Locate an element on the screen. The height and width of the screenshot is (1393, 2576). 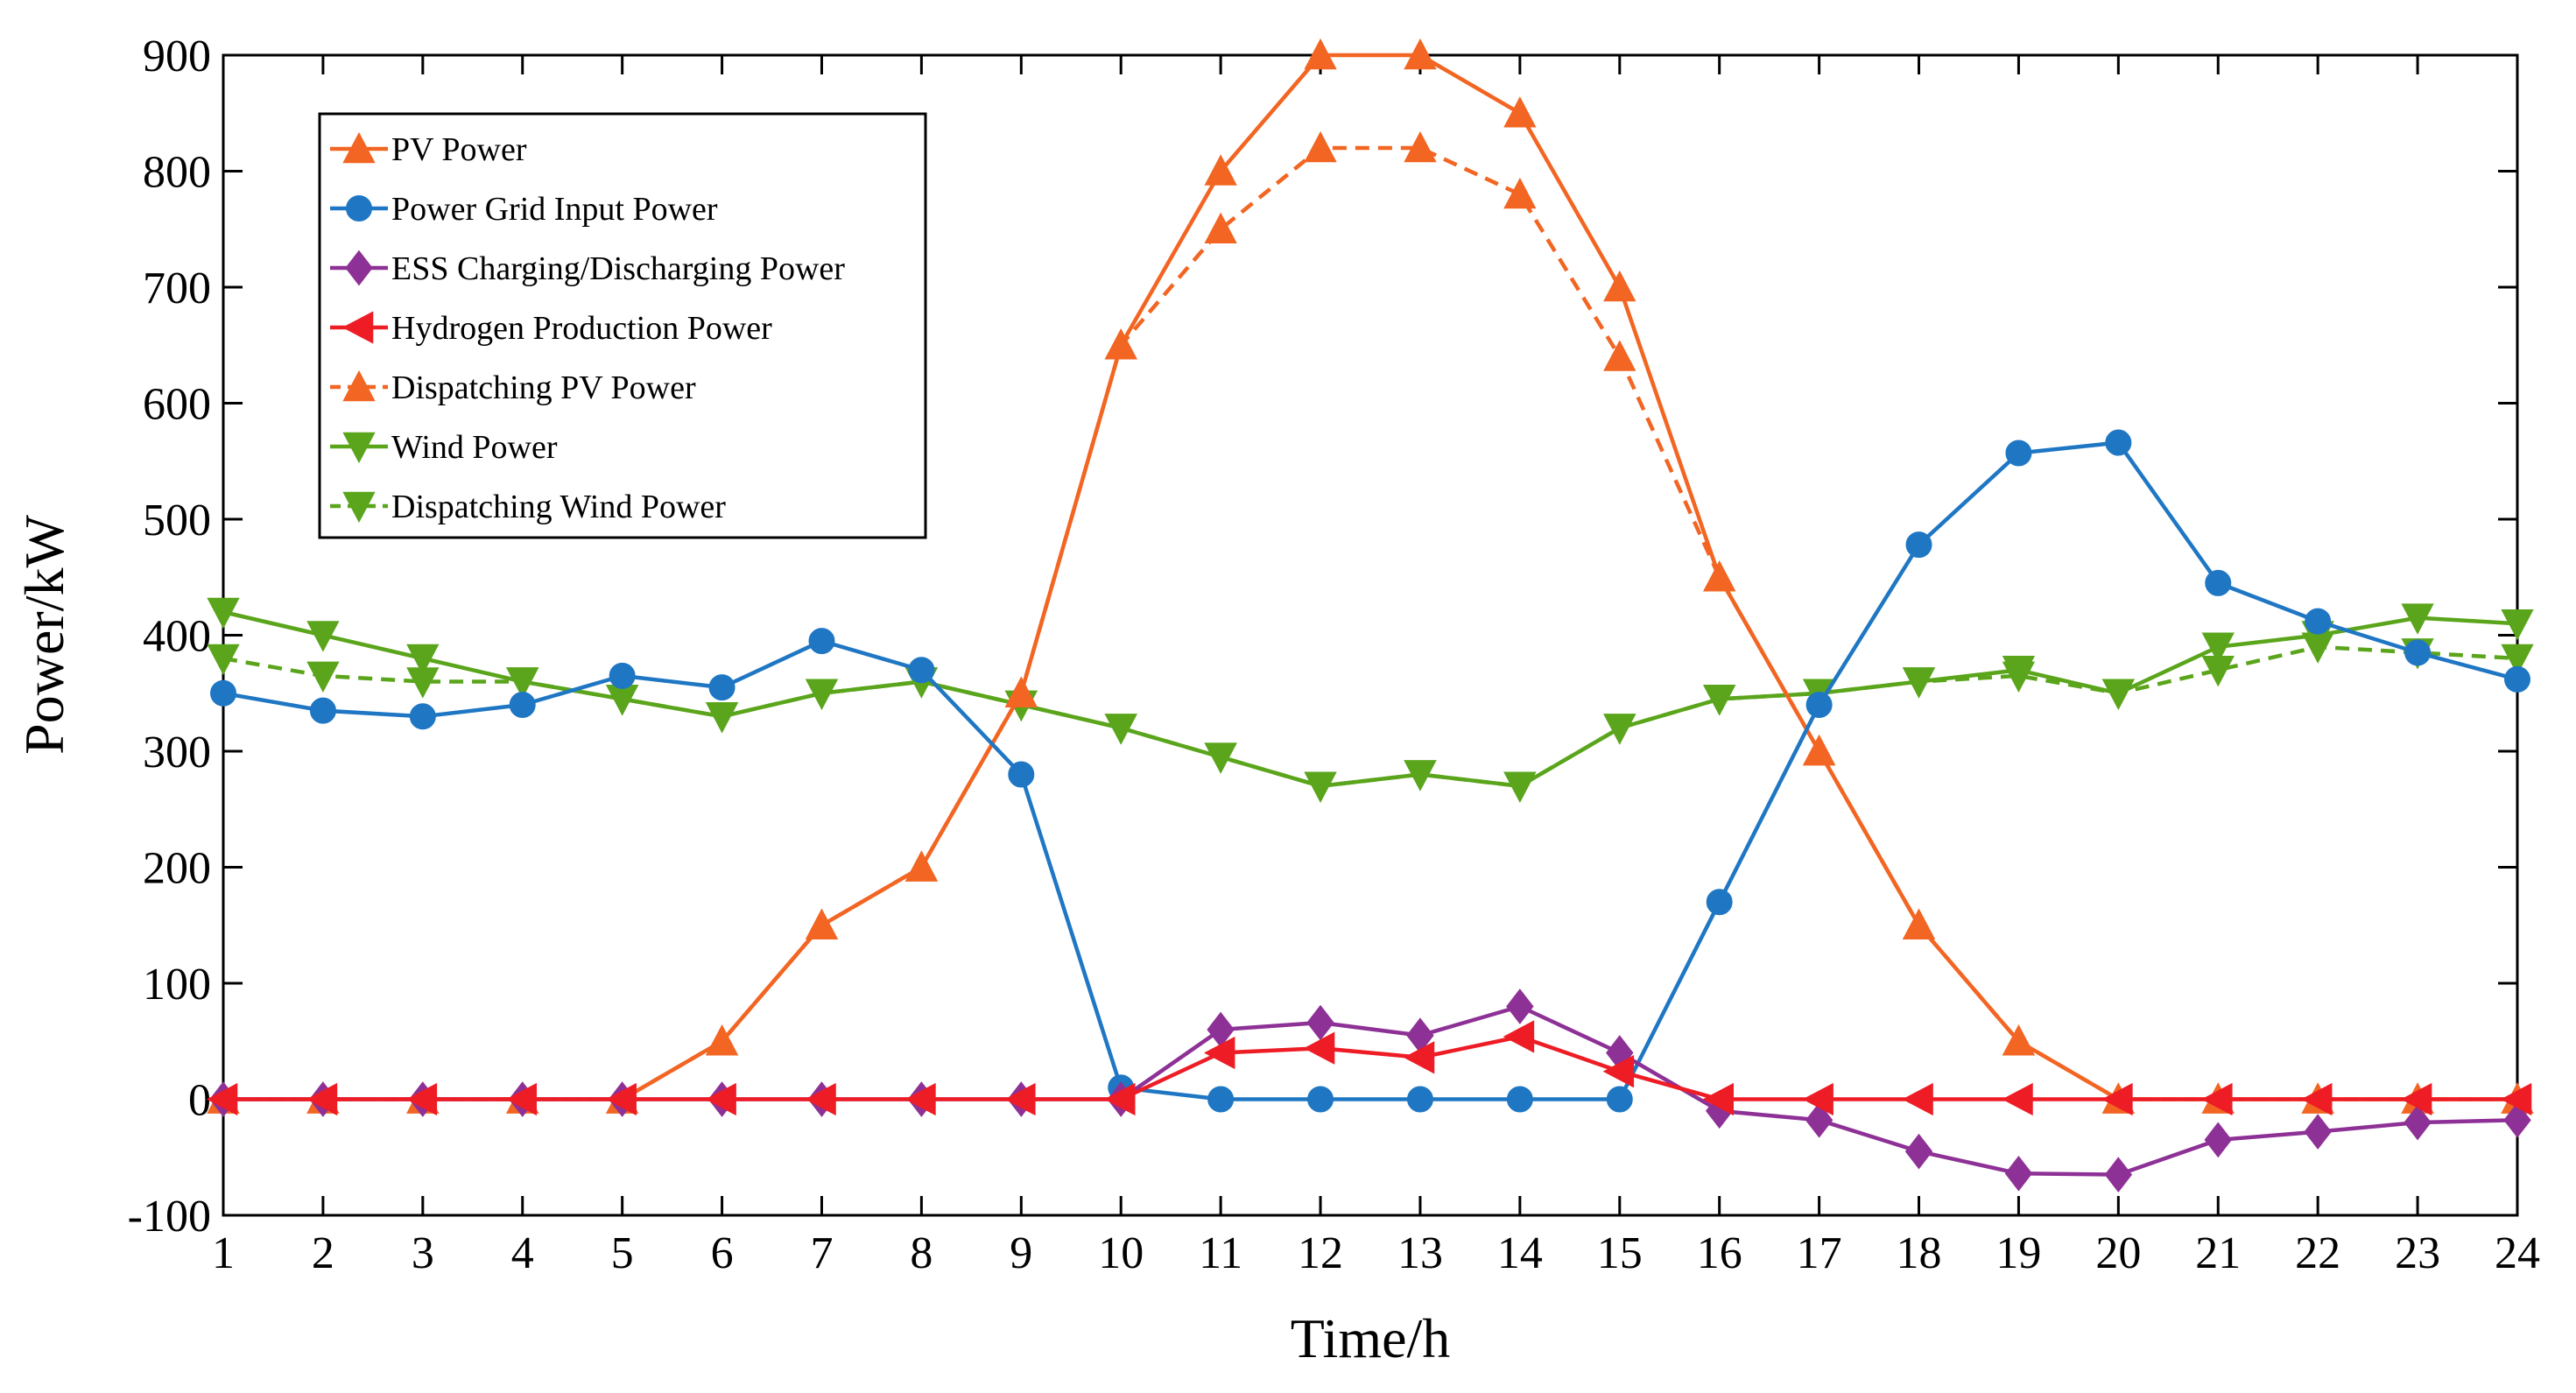
legend-marker-ess-charging-discharging-power is located at coordinates (359, 268).